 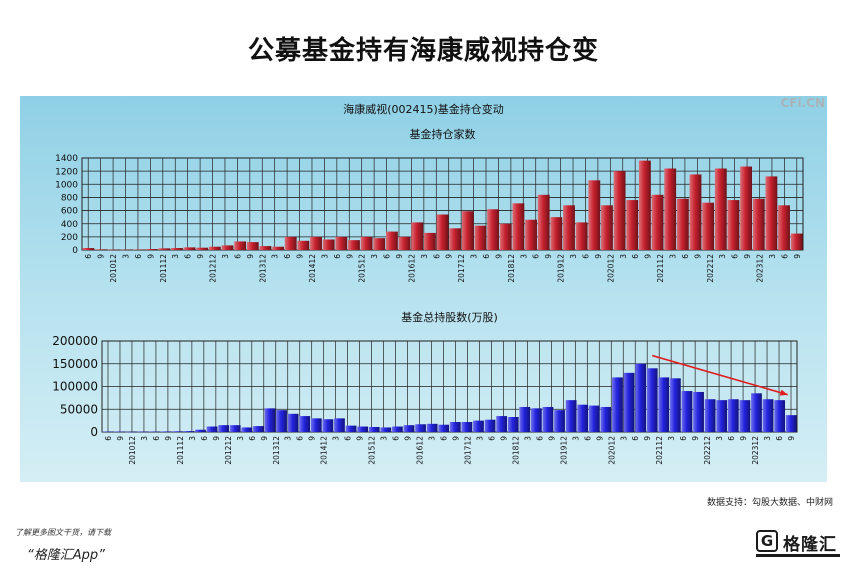 I want to click on x-tick-label-top: 201112, so click(x=163, y=268).